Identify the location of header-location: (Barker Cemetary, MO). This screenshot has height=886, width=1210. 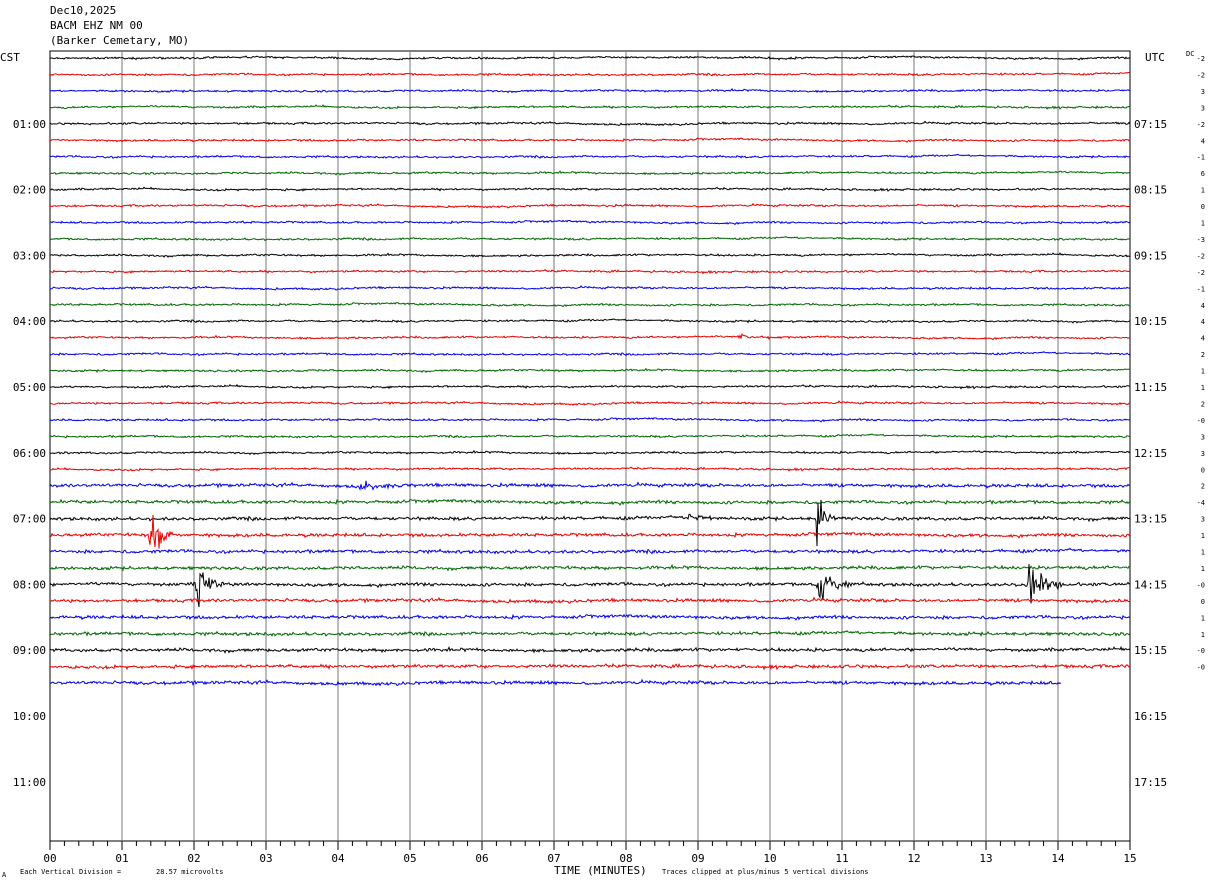
(120, 40).